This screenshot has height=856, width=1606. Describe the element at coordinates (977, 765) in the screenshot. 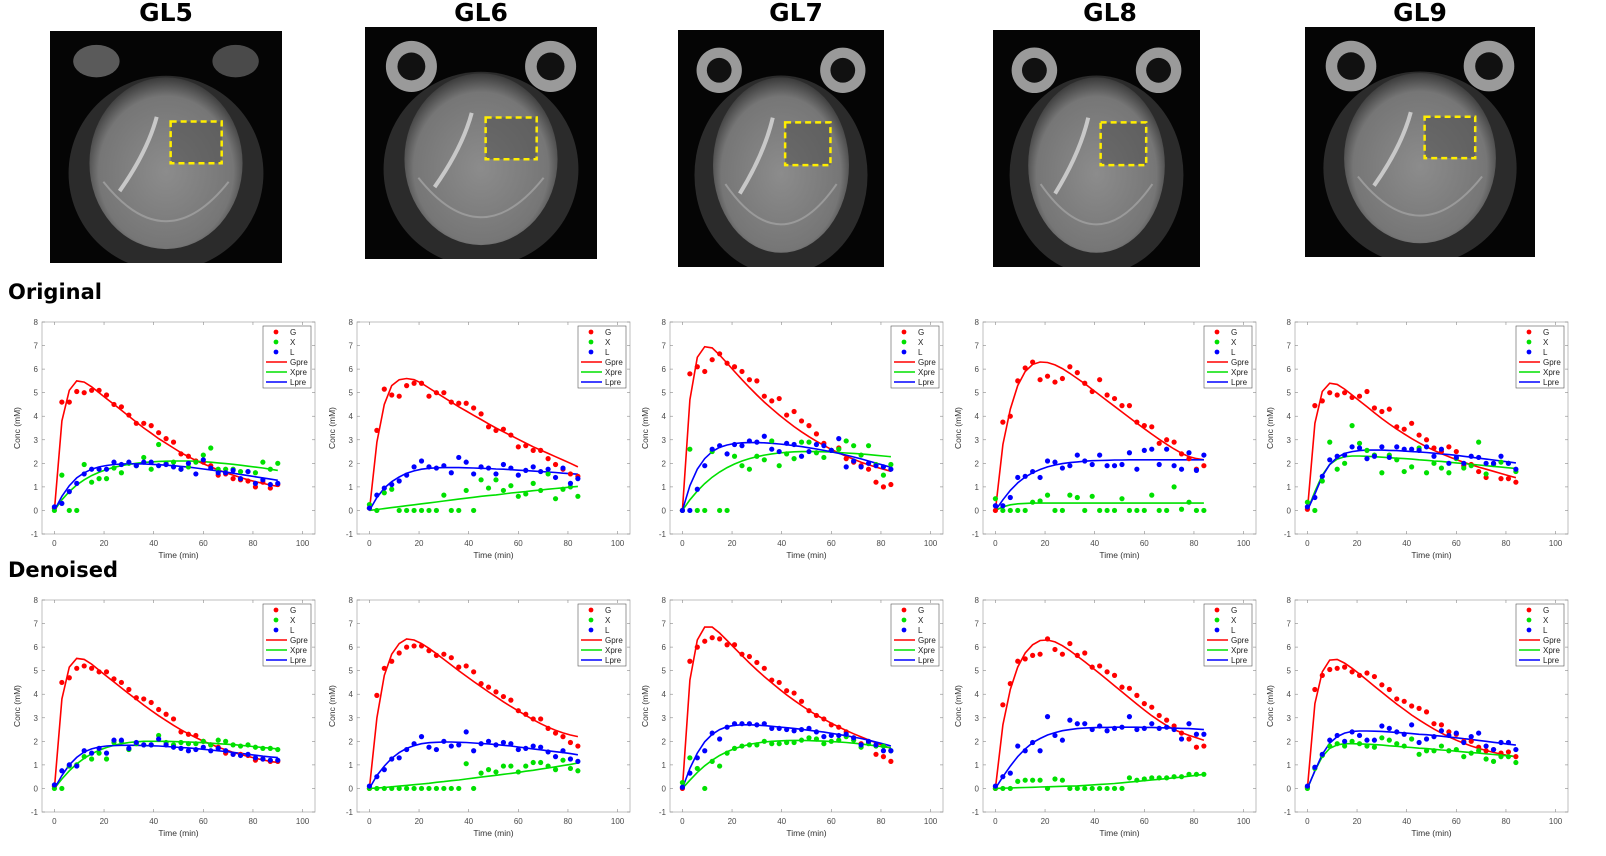

I see `y-tick-label: 1` at that location.